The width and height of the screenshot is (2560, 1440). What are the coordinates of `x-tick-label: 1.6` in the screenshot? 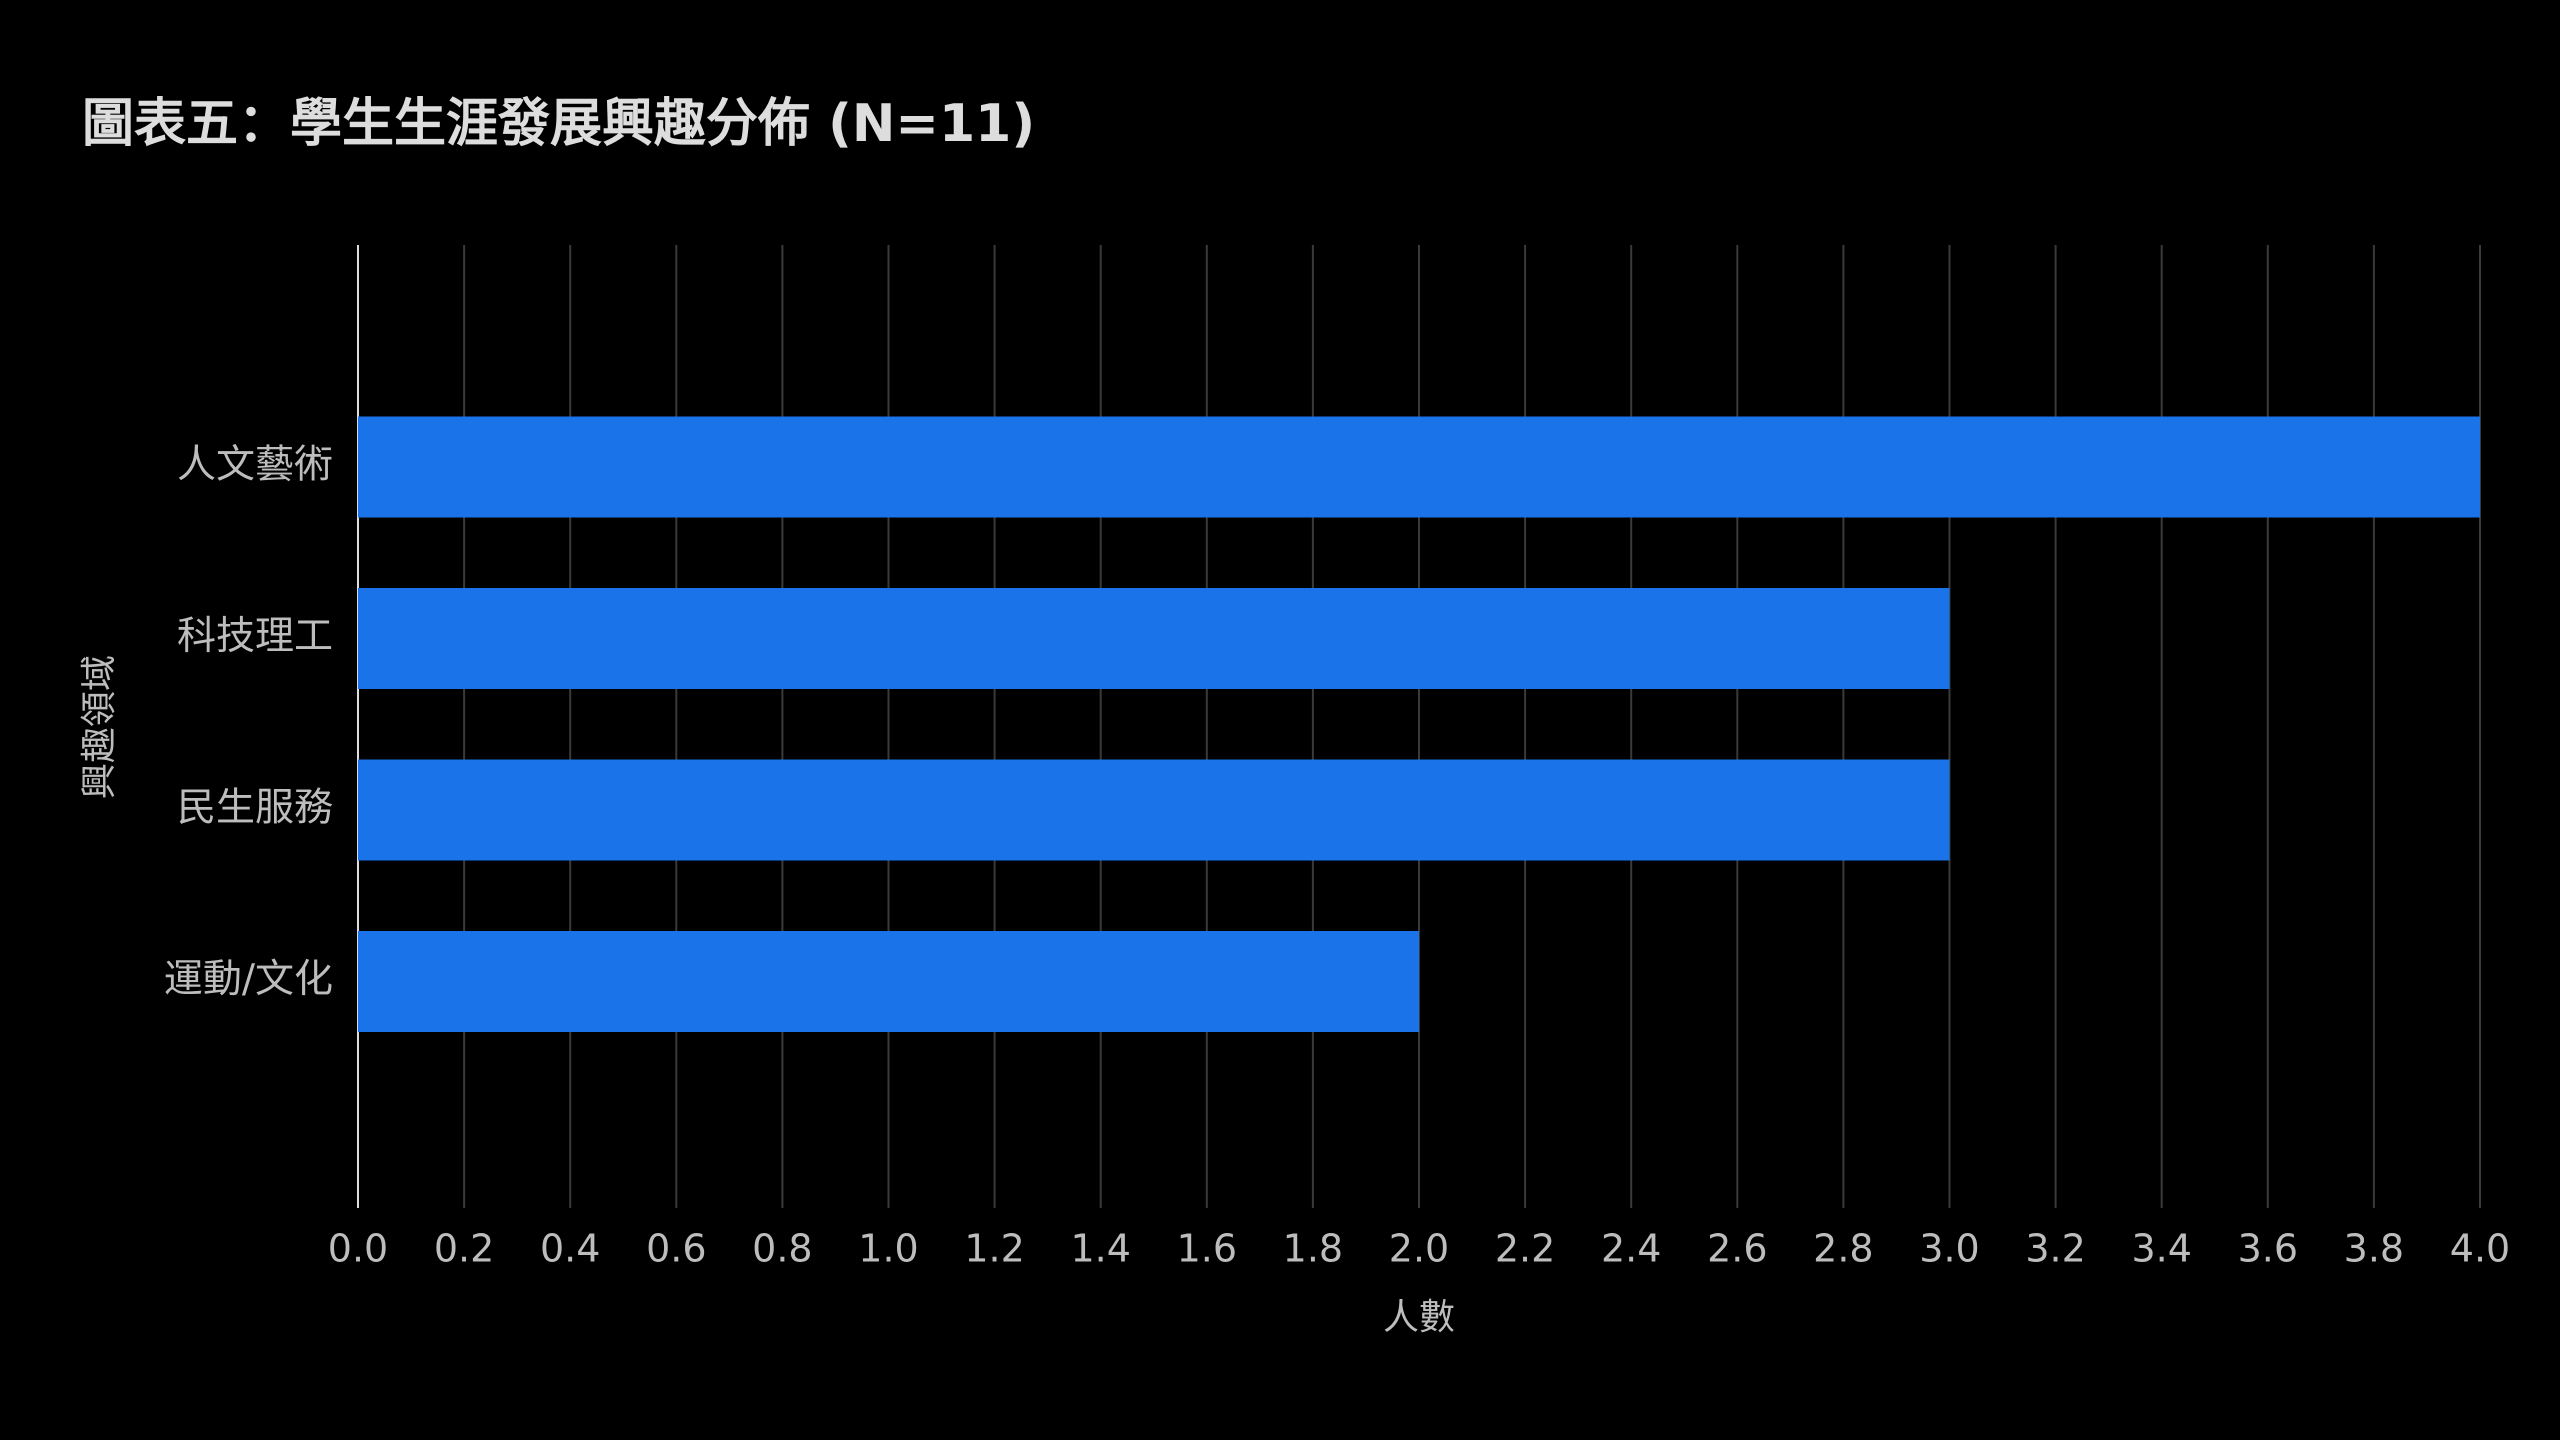 It's located at (1207, 1249).